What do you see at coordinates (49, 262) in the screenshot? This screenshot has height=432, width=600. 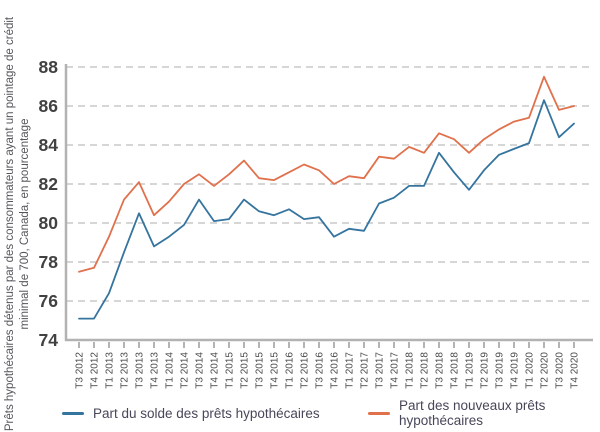 I see `y-tick-label: 78` at bounding box center [49, 262].